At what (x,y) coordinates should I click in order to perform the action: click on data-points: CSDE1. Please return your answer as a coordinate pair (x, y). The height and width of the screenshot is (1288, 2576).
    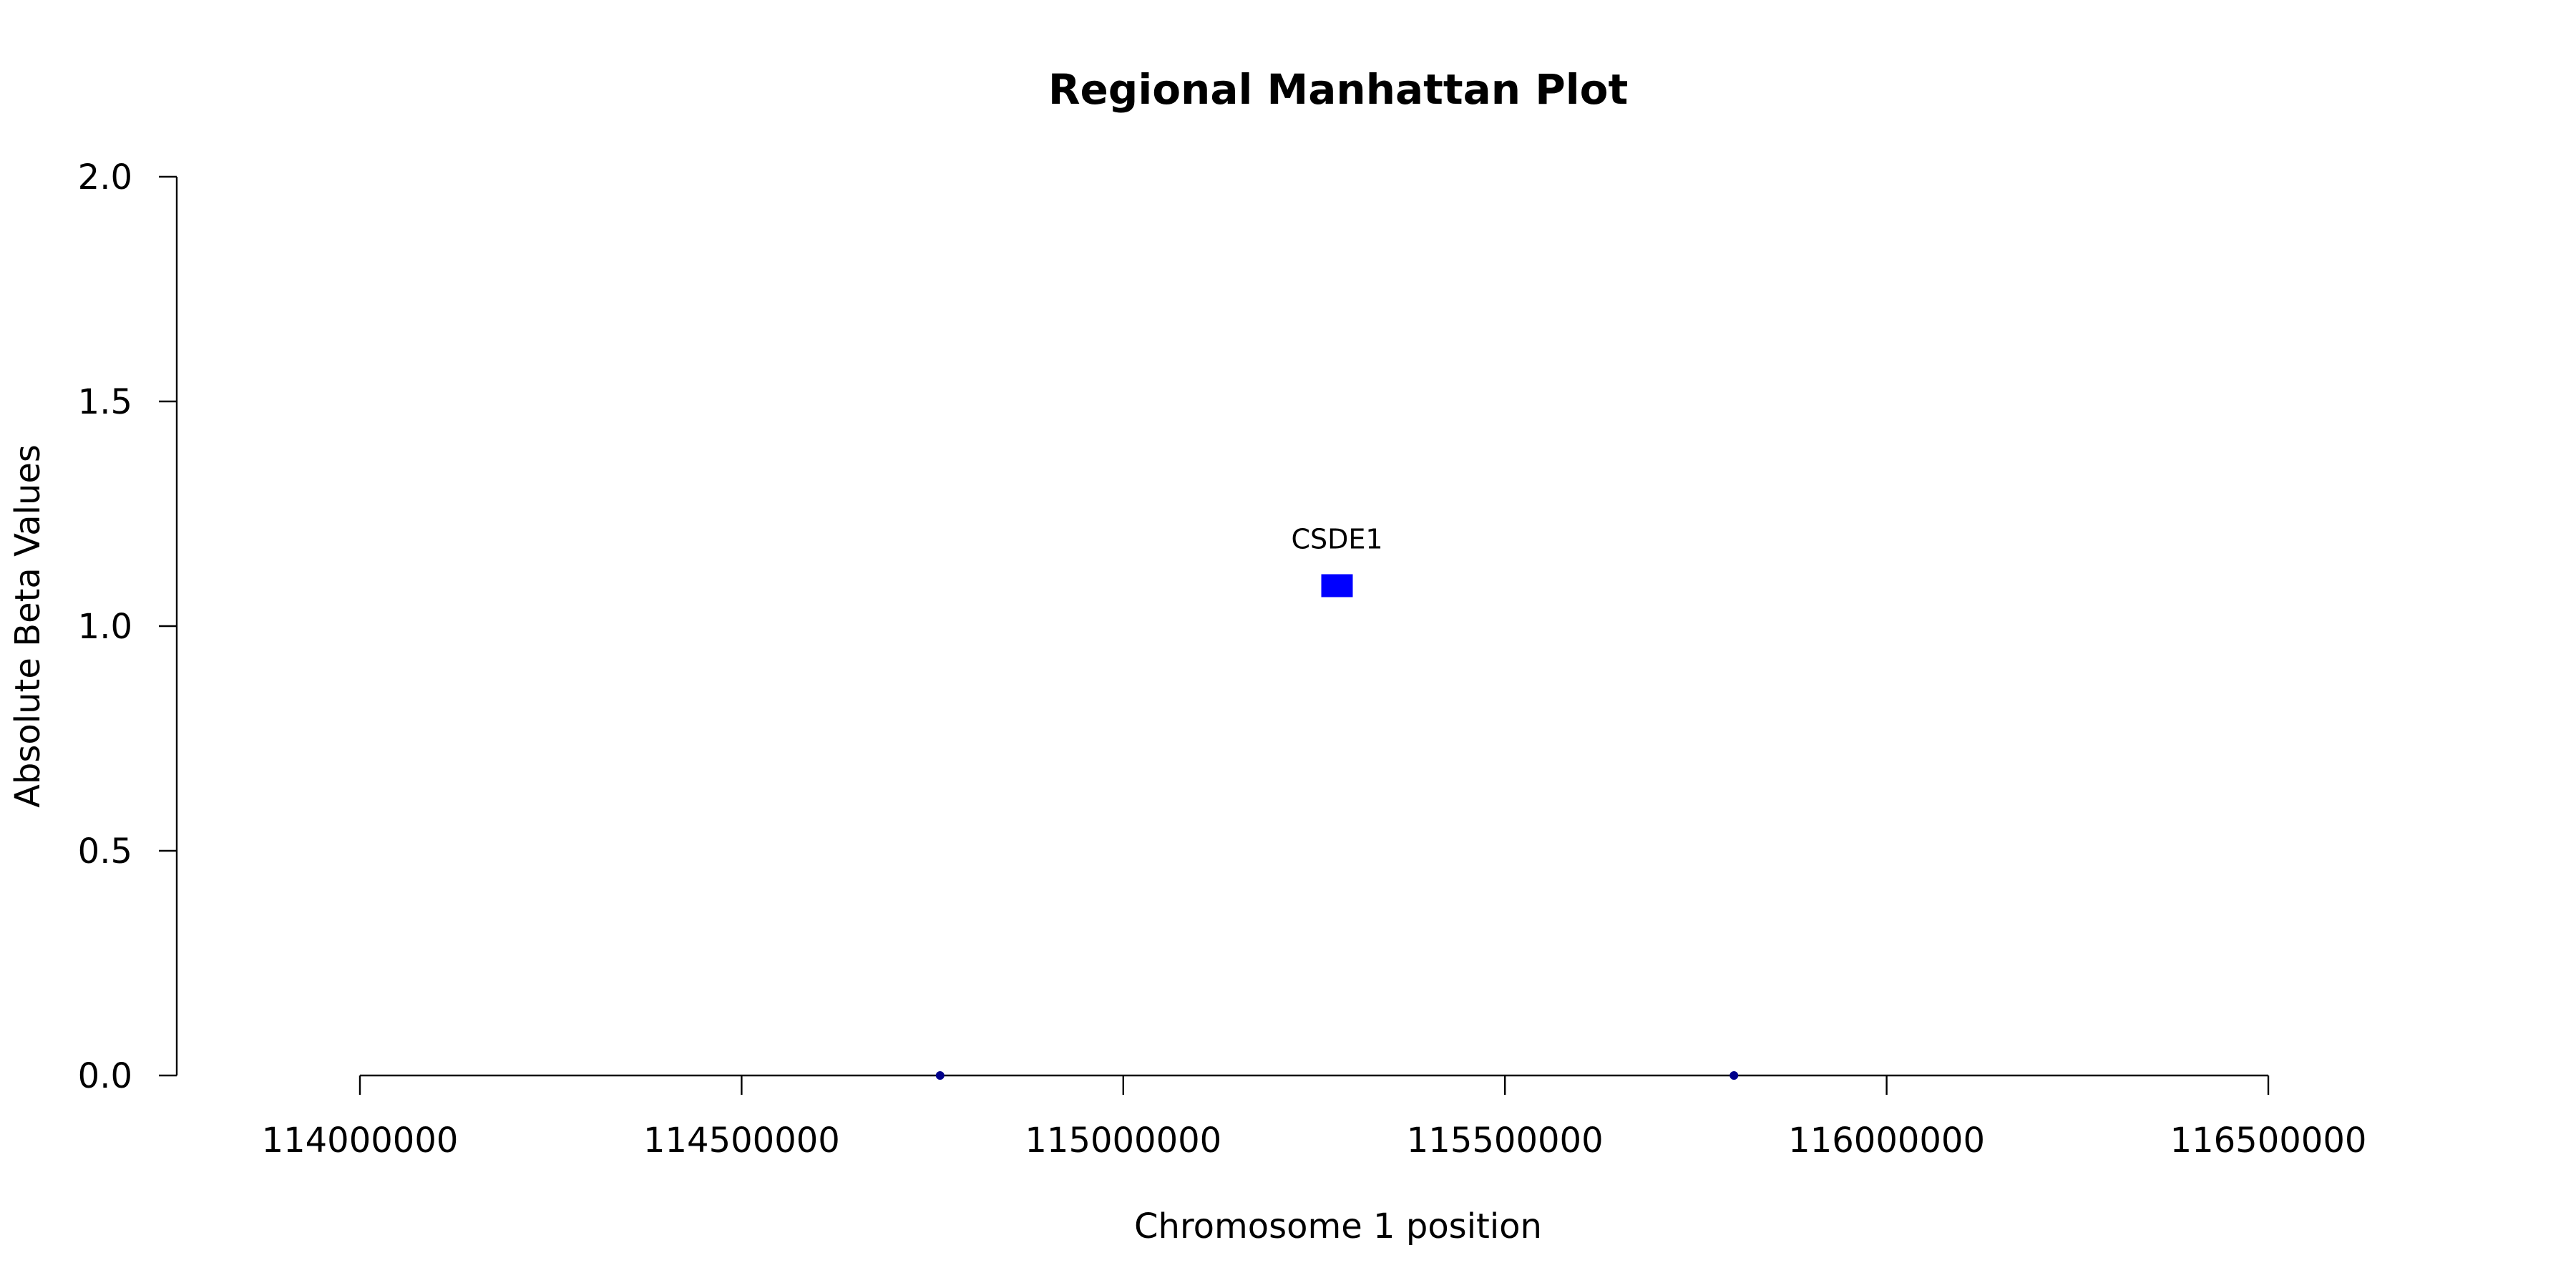
    Looking at the image, I should click on (1337, 801).